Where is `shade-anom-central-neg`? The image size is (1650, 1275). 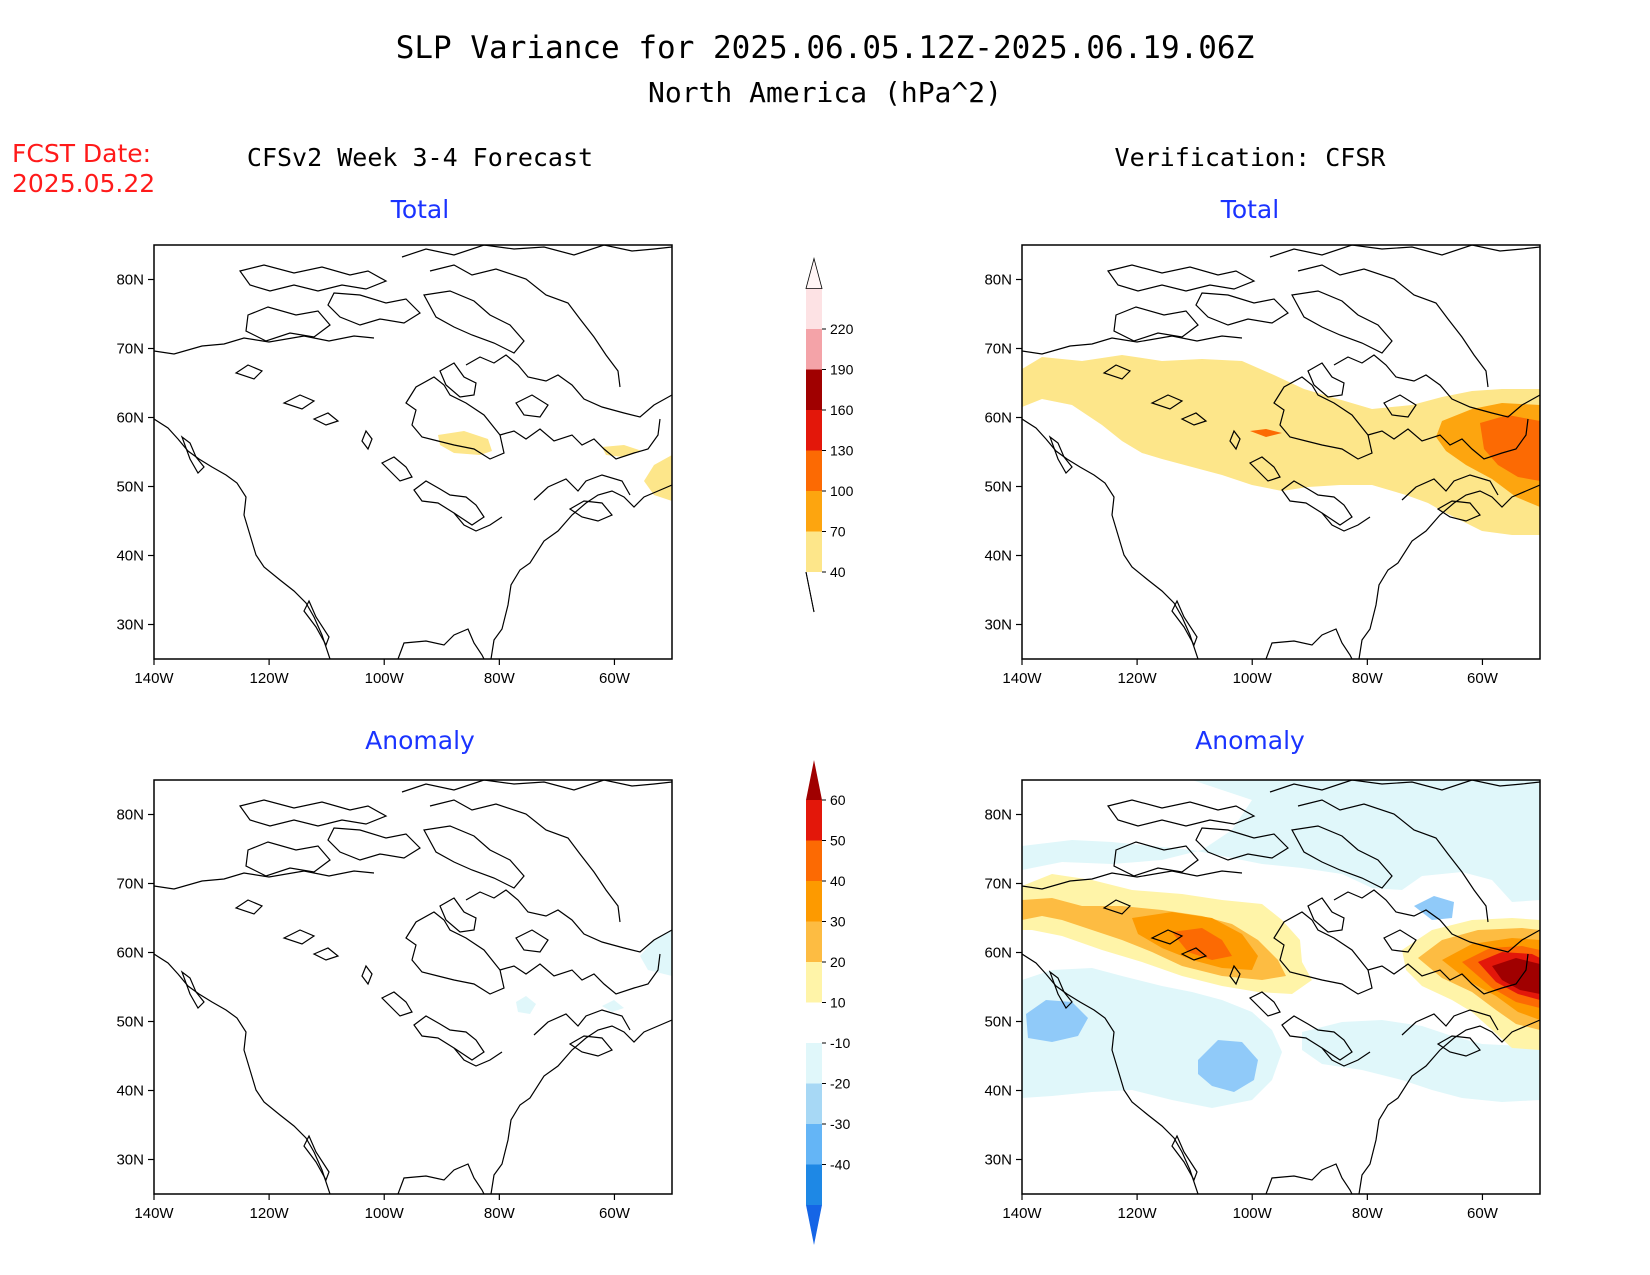 shade-anom-central-neg is located at coordinates (1228, 1066).